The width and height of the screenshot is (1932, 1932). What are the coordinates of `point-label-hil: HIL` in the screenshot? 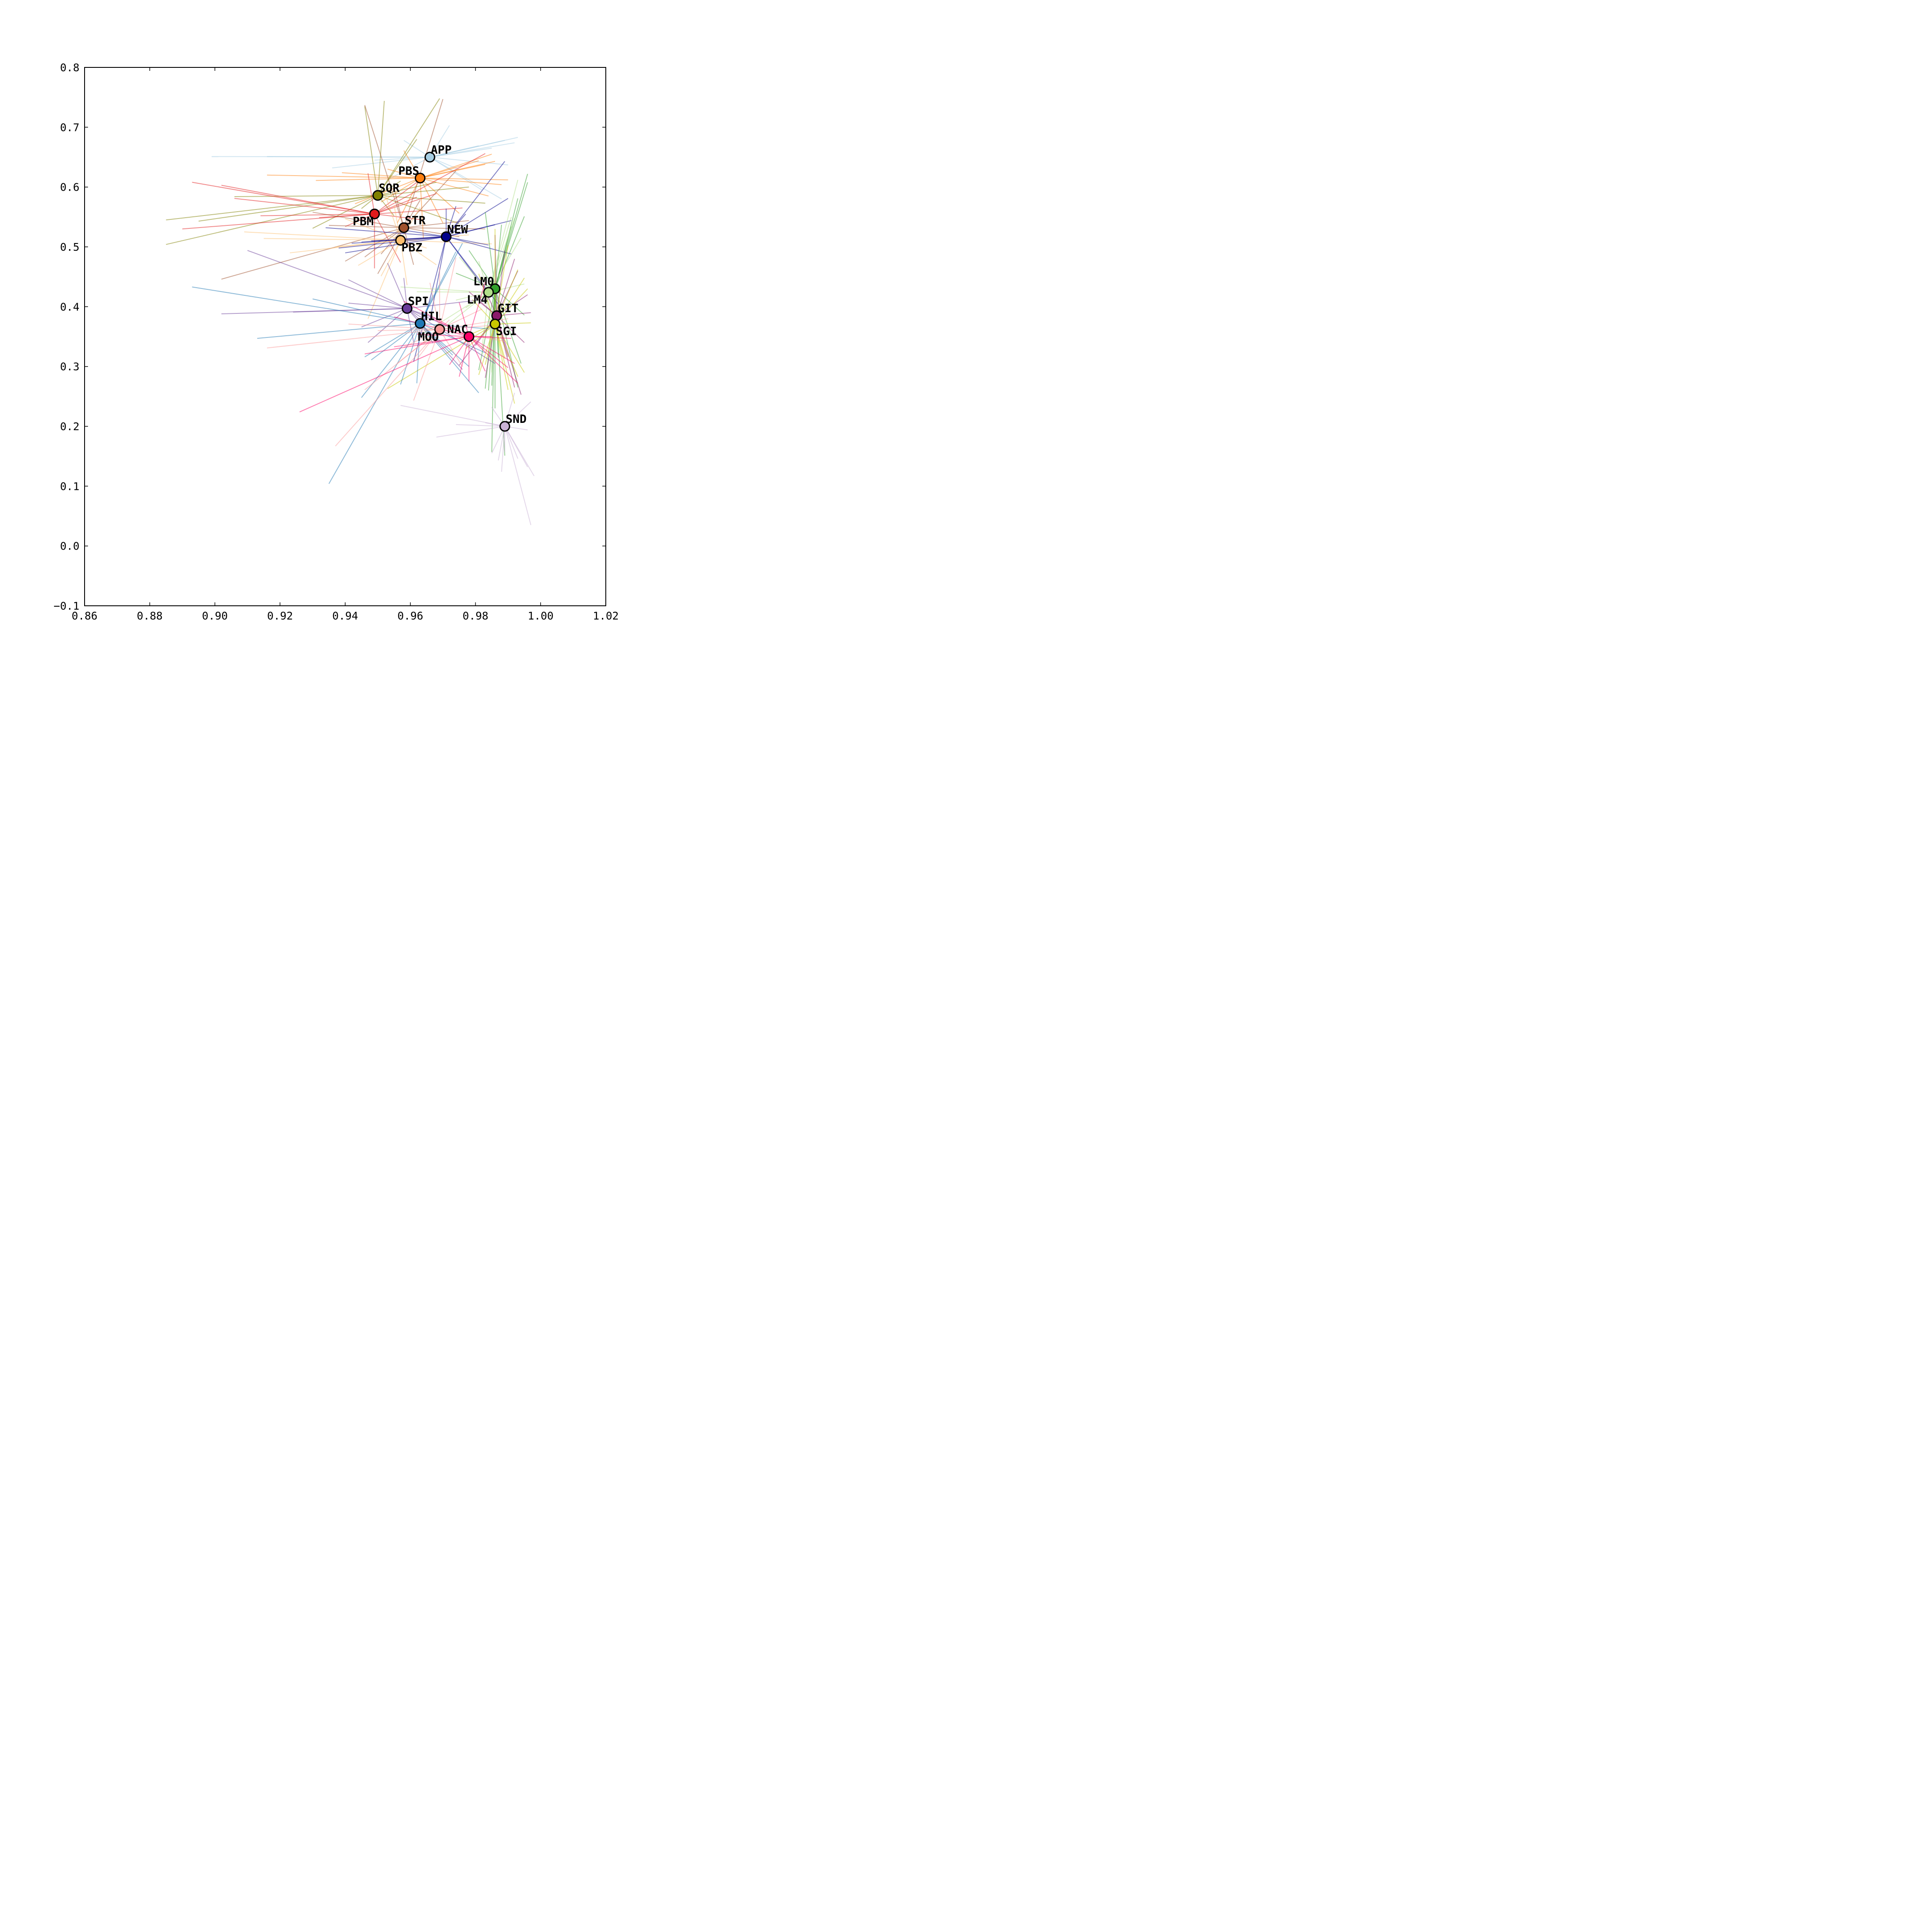 It's located at (431, 316).